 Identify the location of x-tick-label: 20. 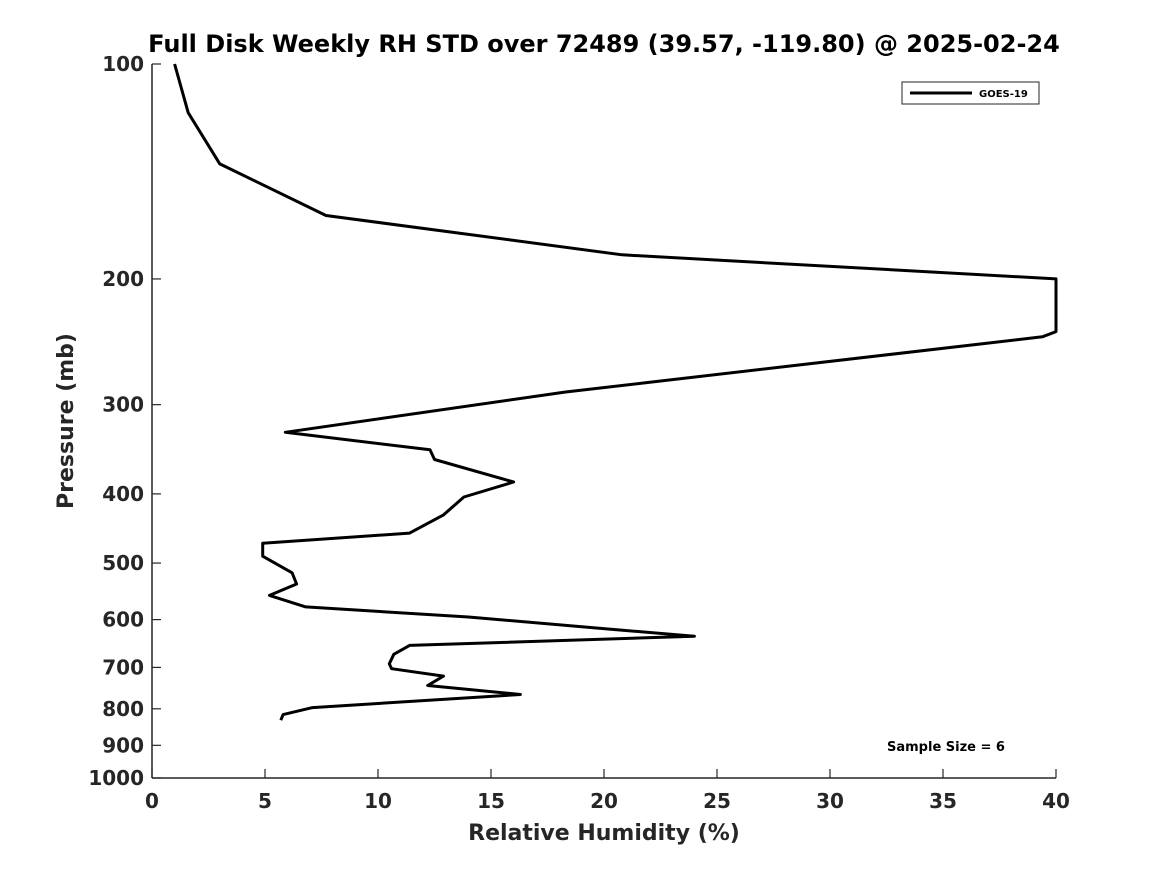
(604, 801).